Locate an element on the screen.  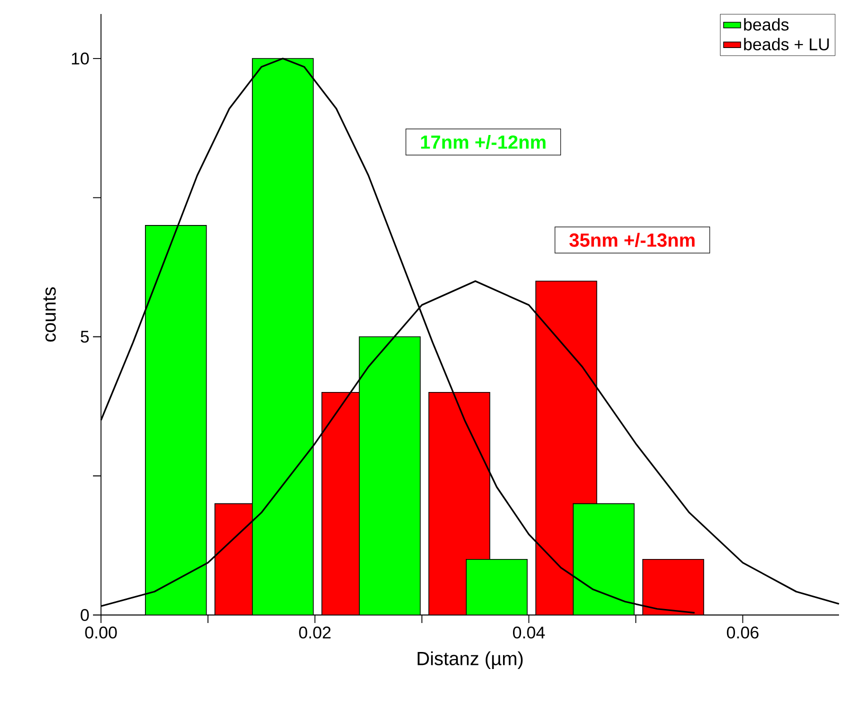
annotation: 17nm +/-12nm is located at coordinates (483, 142).